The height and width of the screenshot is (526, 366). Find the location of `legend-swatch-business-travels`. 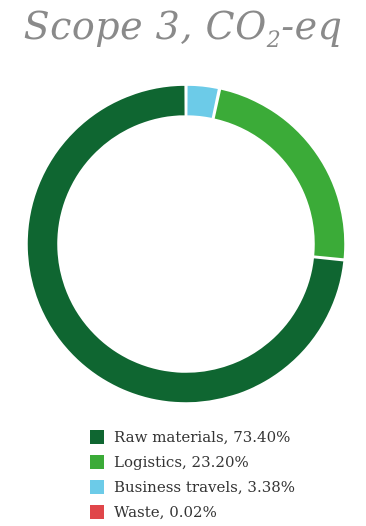

legend-swatch-business-travels is located at coordinates (97, 486).